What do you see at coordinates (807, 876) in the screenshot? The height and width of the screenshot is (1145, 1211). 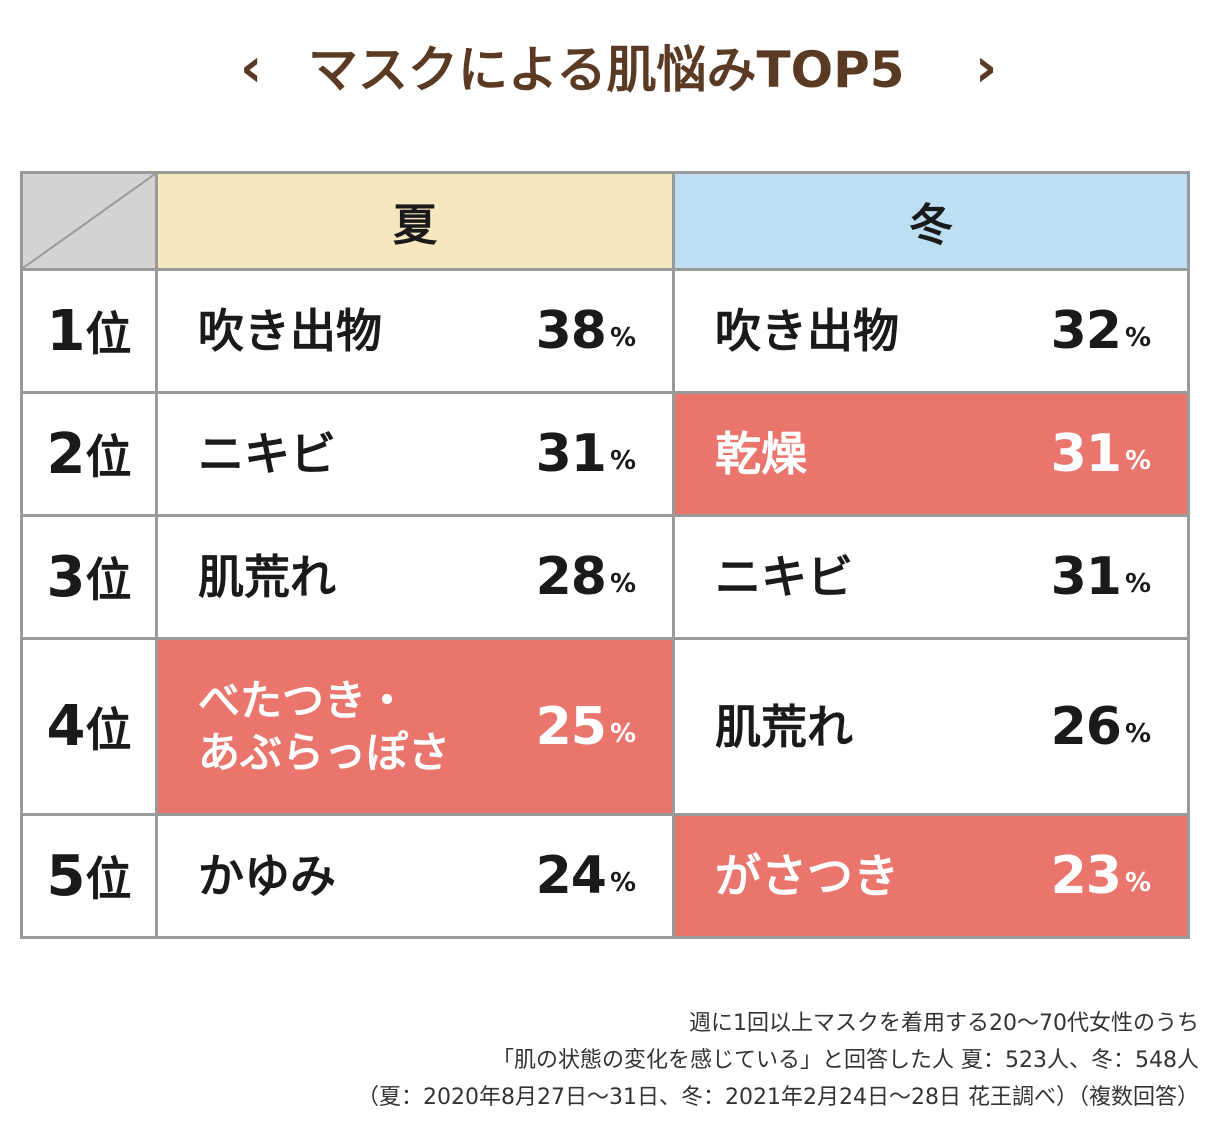 I see `winter-item-label: がさつき` at bounding box center [807, 876].